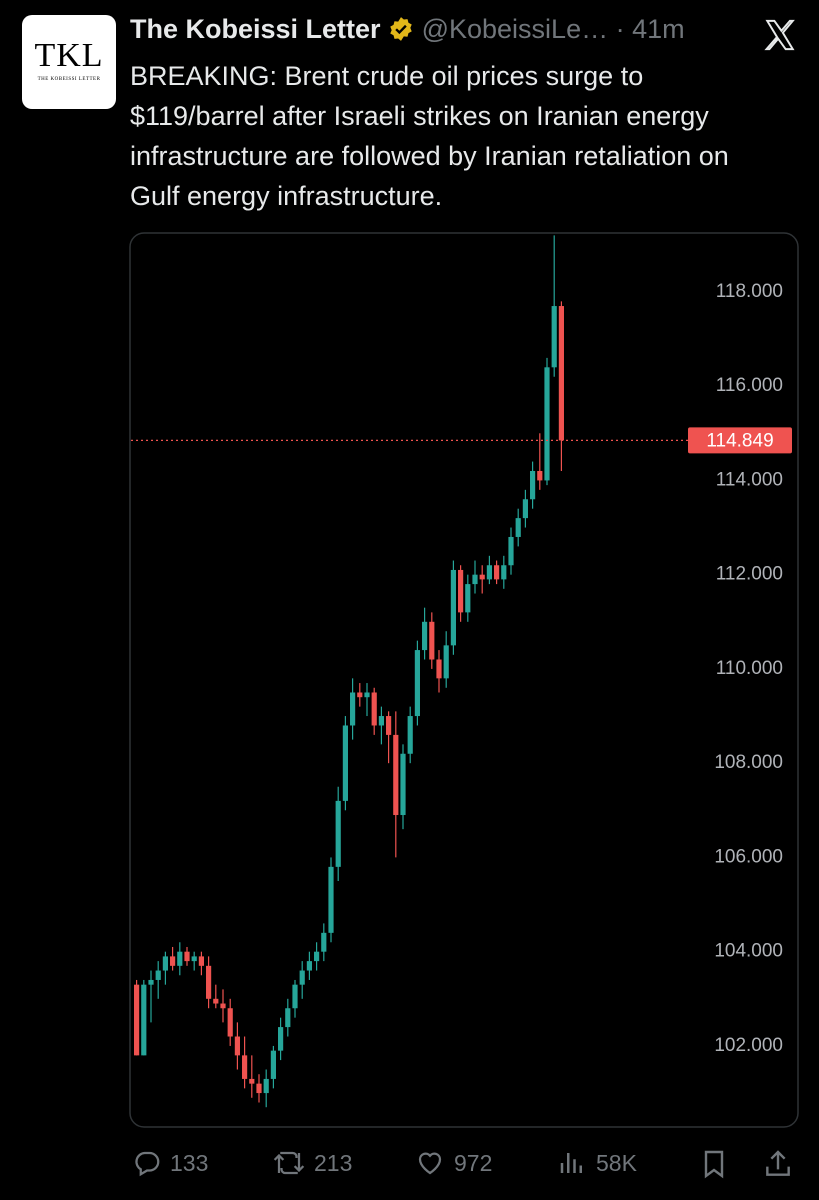 Image resolution: width=819 pixels, height=1200 pixels. I want to click on reply-button: 133, so click(170, 1163).